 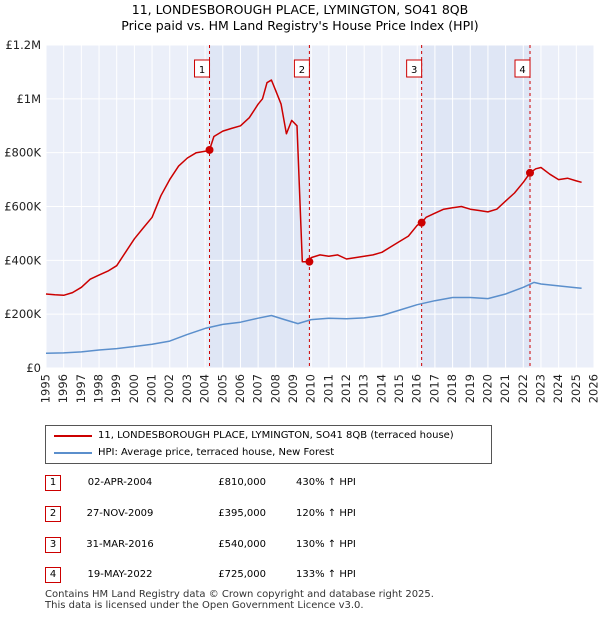 I want to click on x-tick-label: 1999, so click(x=116, y=388).